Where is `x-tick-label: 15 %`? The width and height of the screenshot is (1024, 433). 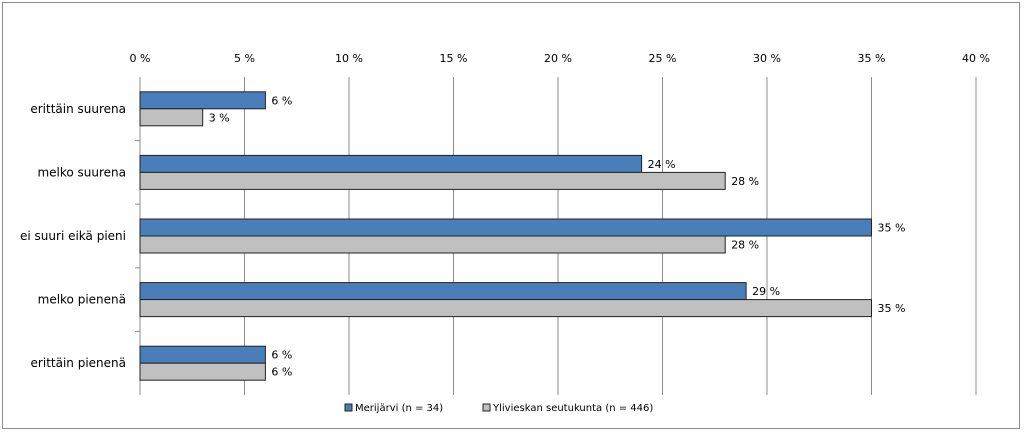 x-tick-label: 15 % is located at coordinates (454, 58).